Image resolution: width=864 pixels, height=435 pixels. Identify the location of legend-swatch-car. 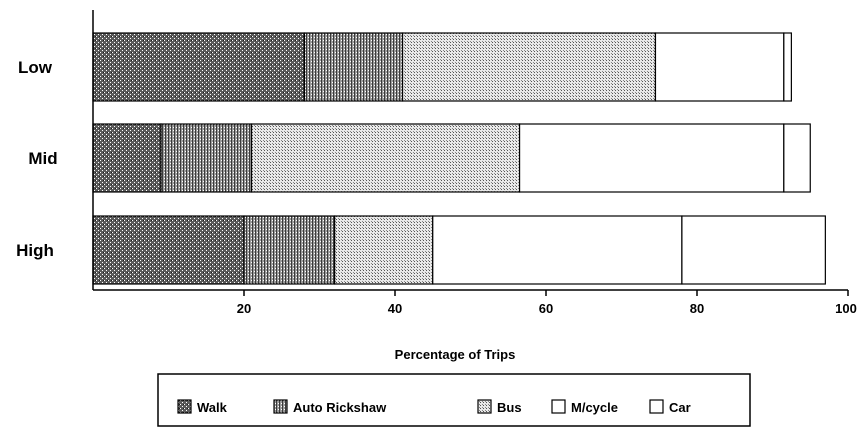
(656, 406).